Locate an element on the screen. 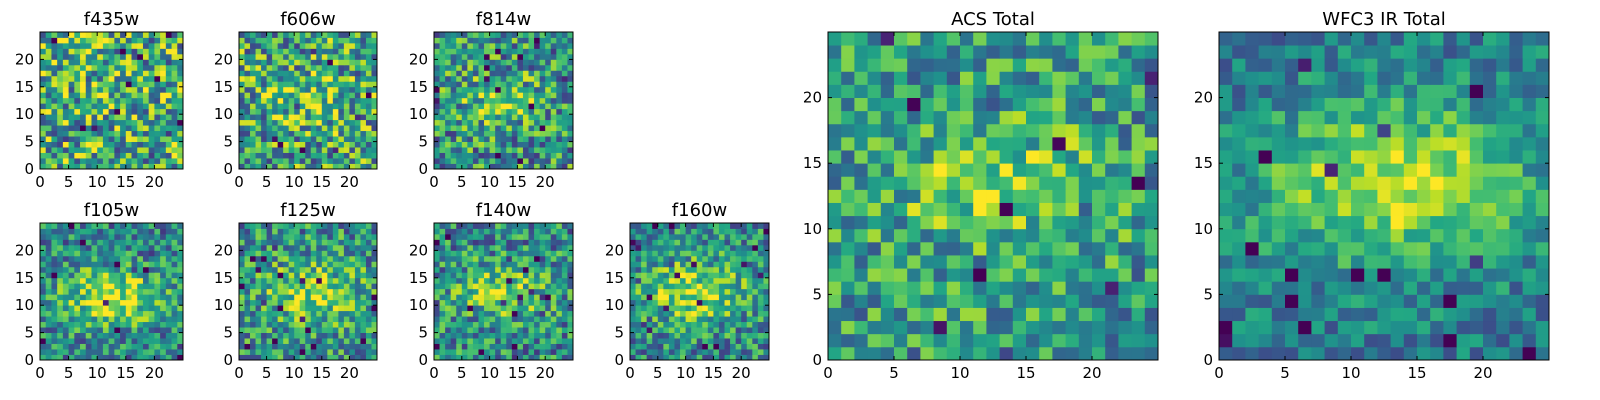 This screenshot has width=1600, height=400. y-tick-label: 20 is located at coordinates (223, 250).